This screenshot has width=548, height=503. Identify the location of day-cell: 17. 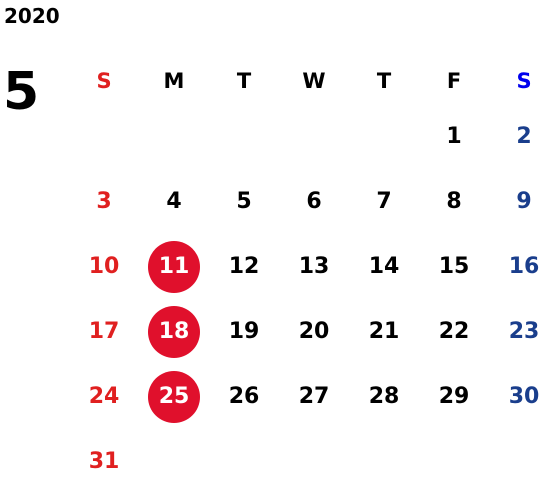
(104, 331).